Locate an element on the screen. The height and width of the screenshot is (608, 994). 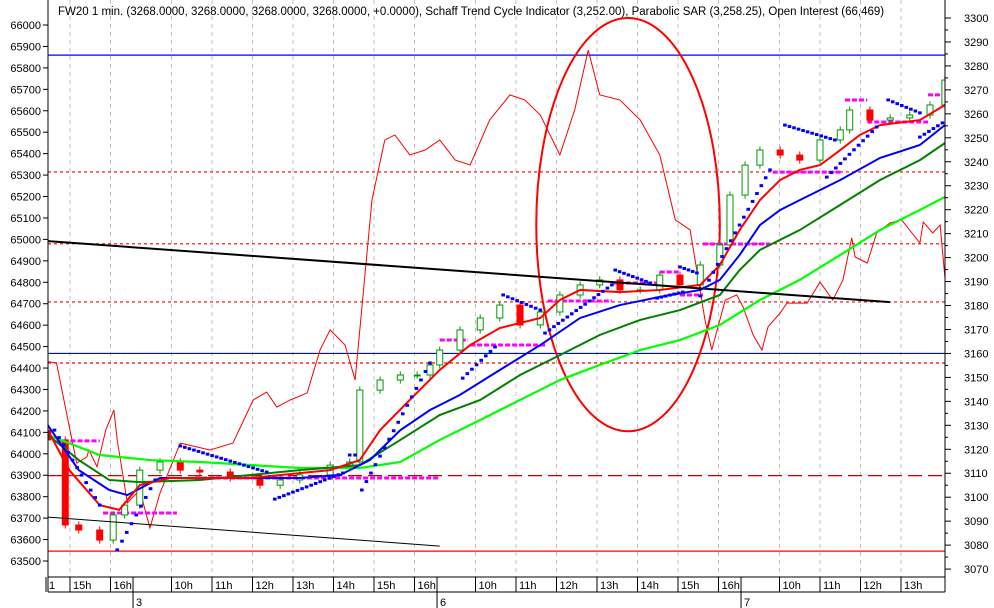
left-axis-label: 65200 is located at coordinates (25, 198).